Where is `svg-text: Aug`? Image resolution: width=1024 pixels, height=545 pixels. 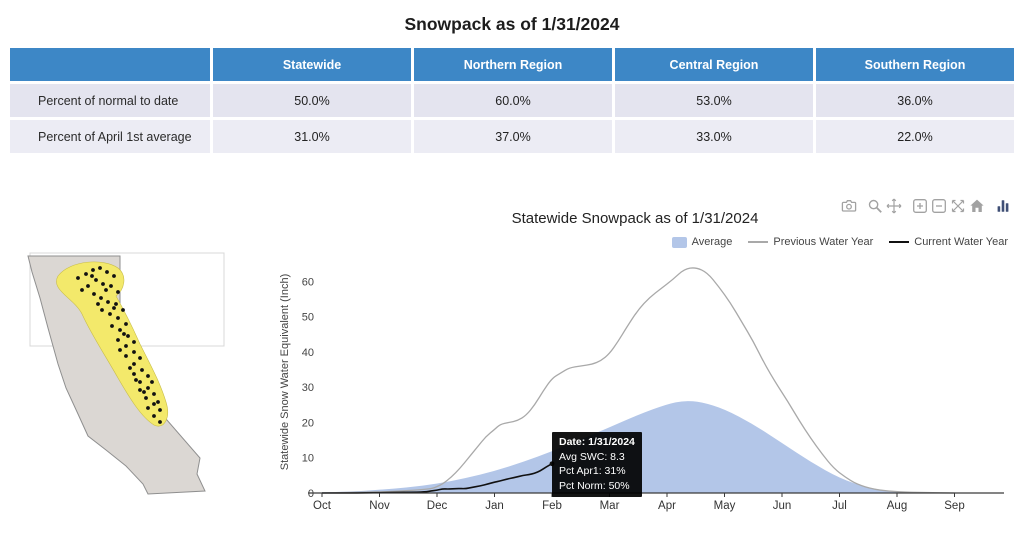 svg-text: Aug is located at coordinates (897, 506).